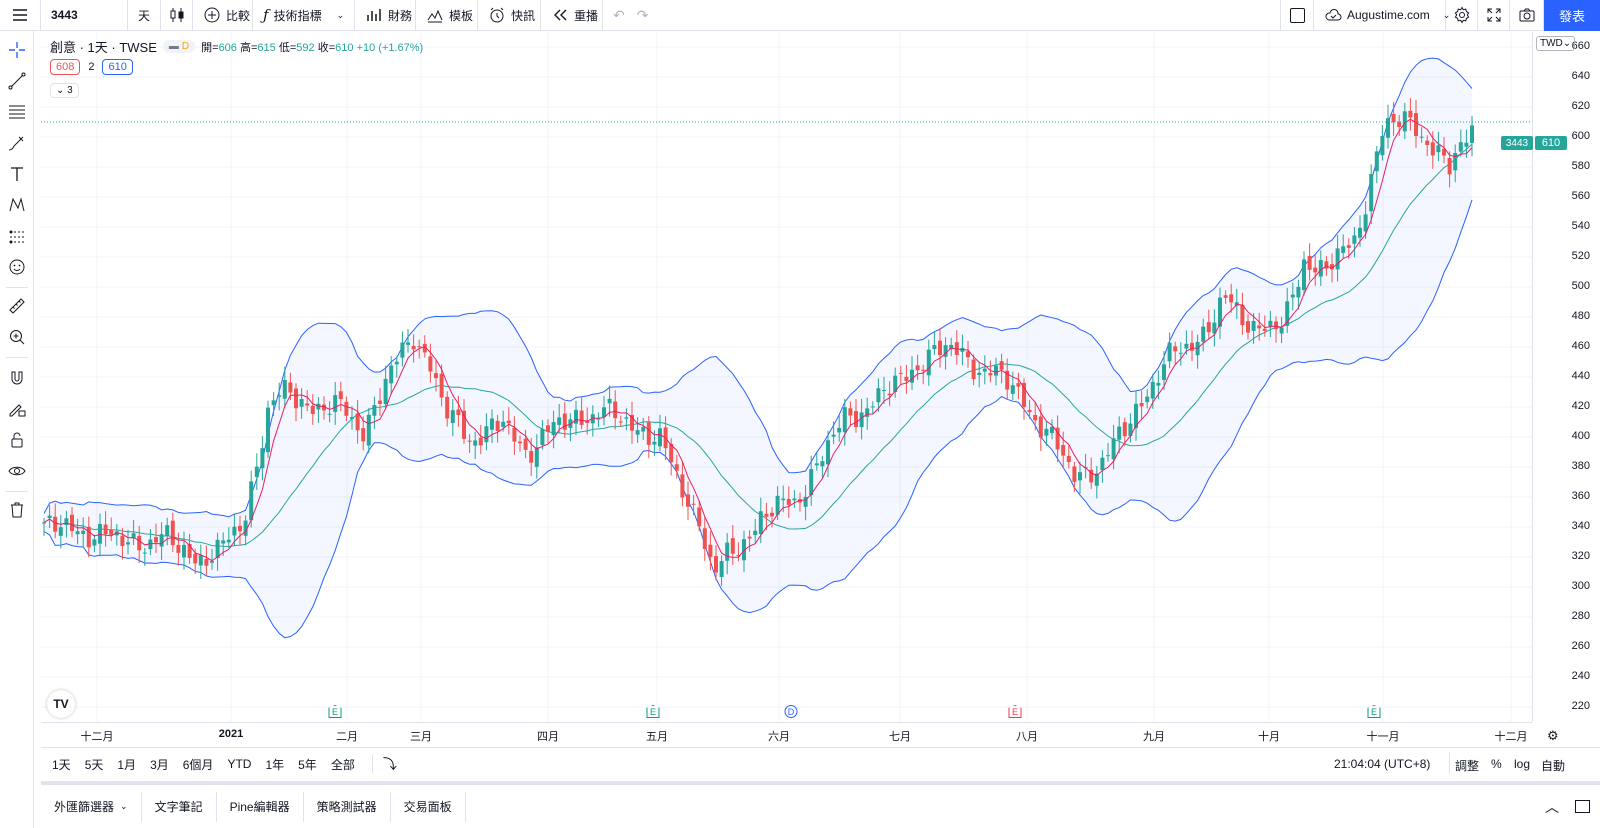 The width and height of the screenshot is (1600, 828). I want to click on clock: 21:04:04 (UTC+8), so click(1382, 764).